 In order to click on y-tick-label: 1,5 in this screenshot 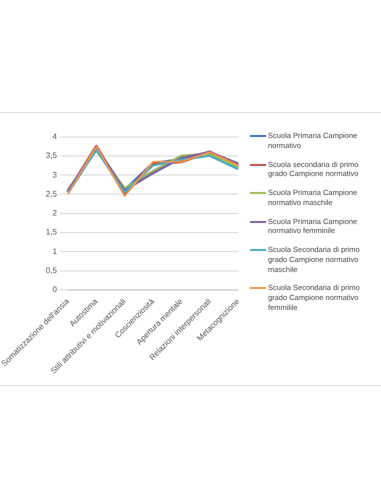, I will do `click(52, 232)`.